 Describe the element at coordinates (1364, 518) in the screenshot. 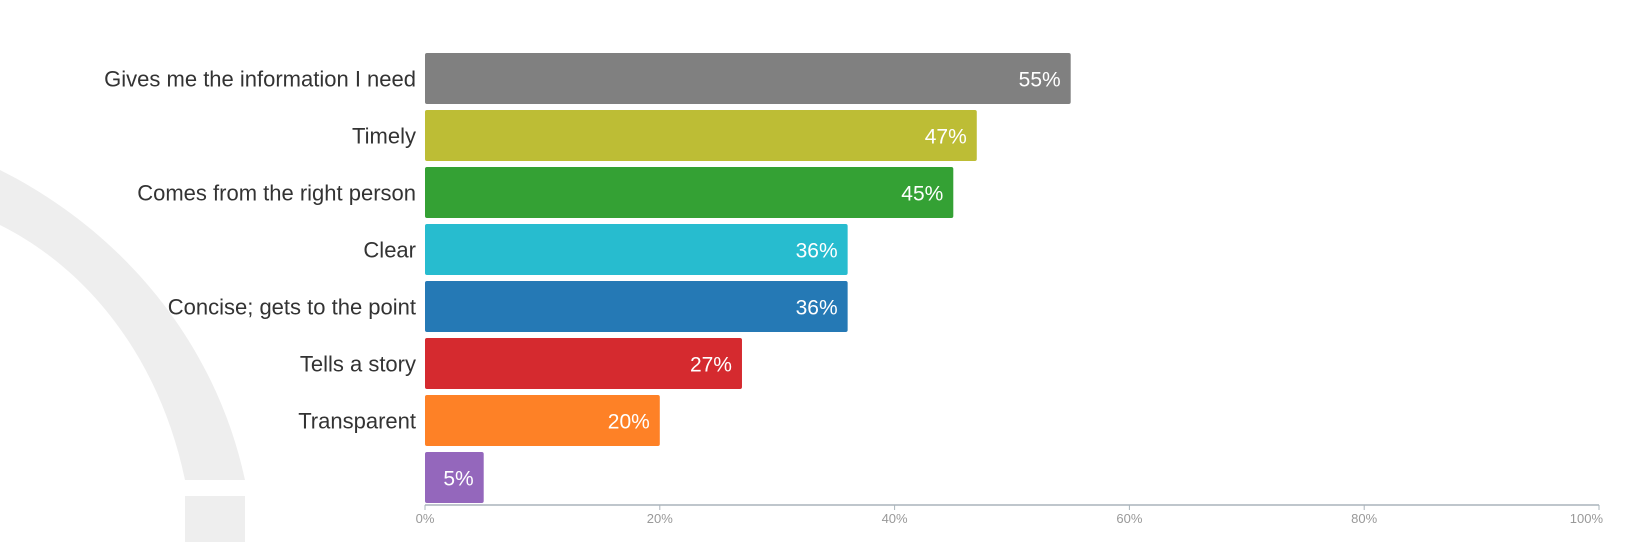

I see `x-tick-label: 80%` at that location.